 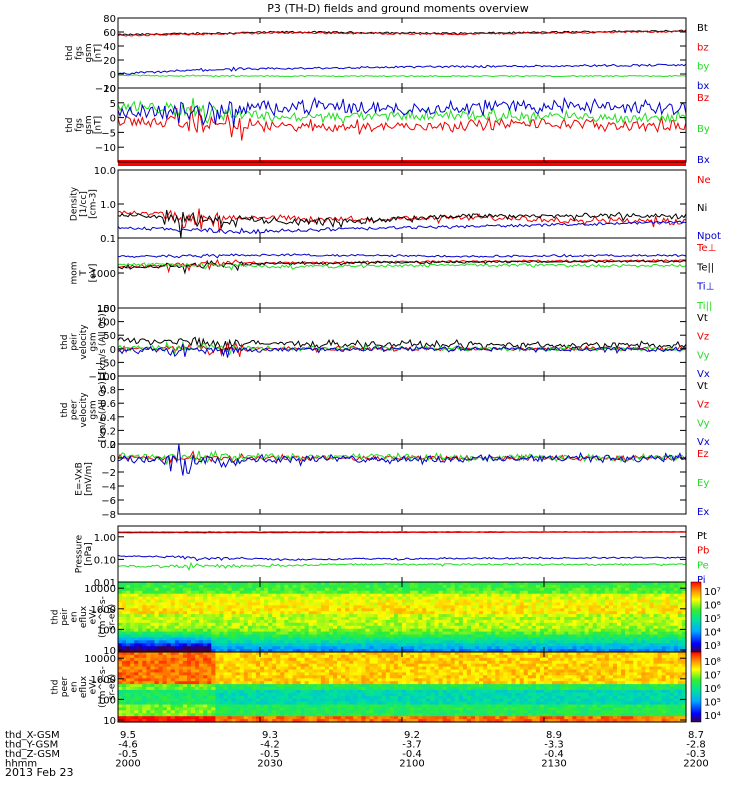 I want to click on legend-label: Pe, so click(x=703, y=565).